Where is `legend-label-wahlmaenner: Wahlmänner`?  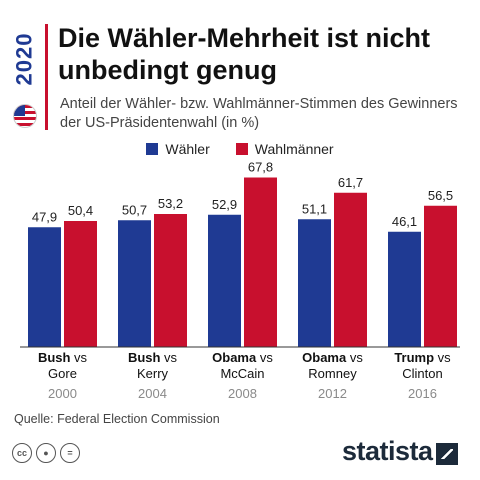
legend-label-wahlmaenner: Wahlmänner is located at coordinates (294, 149).